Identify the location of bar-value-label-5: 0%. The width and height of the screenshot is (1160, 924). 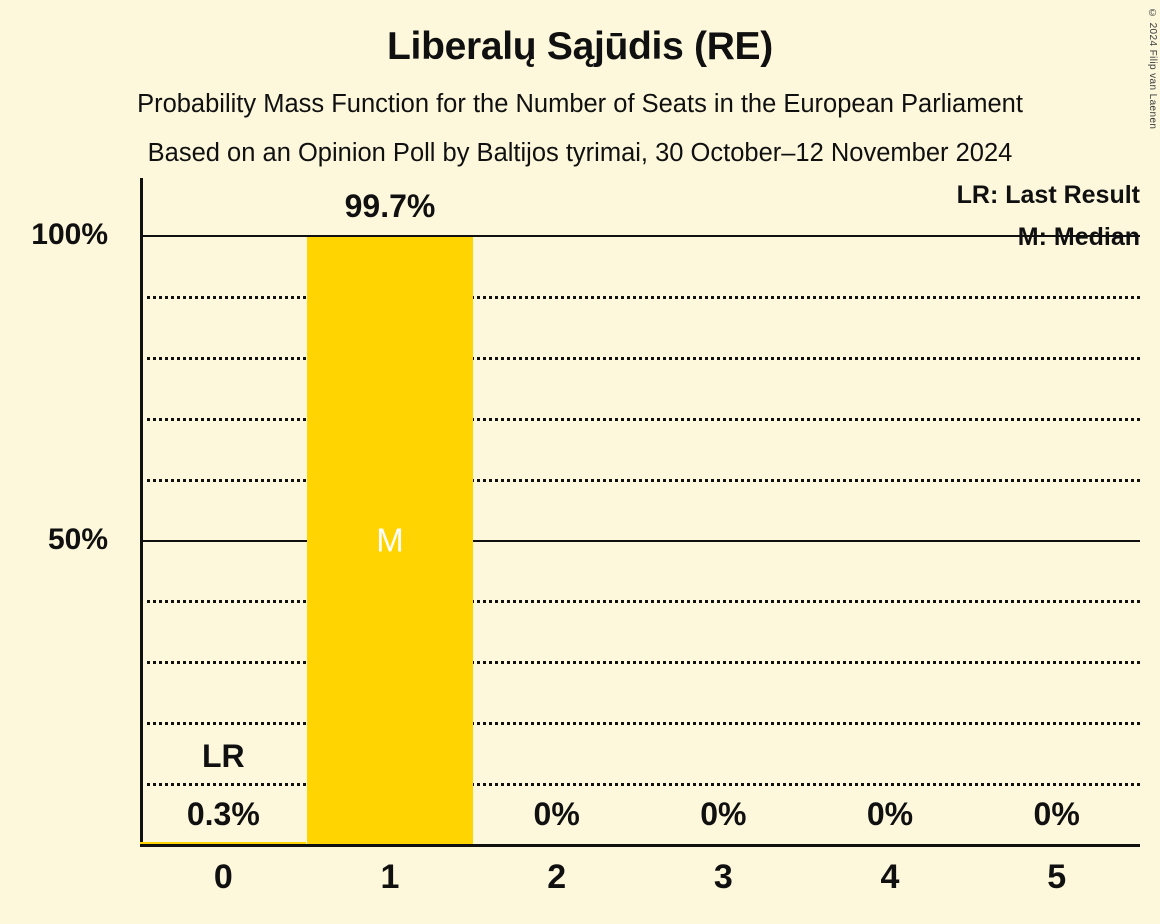
(1056, 814).